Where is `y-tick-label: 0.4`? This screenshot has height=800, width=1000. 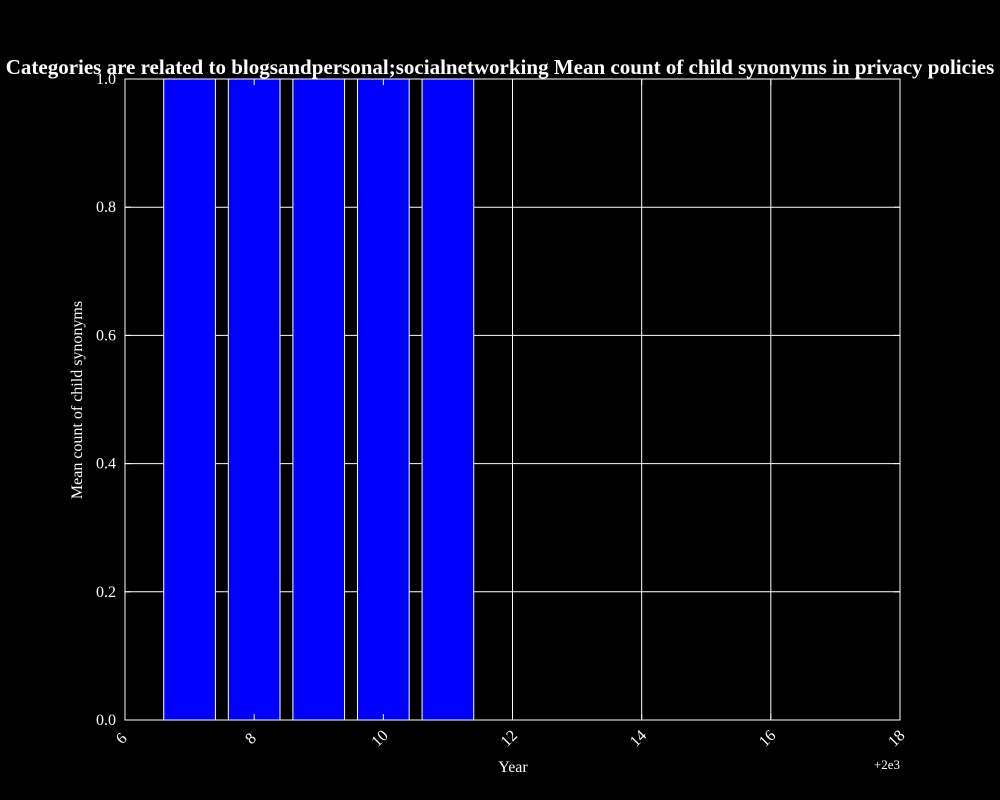 y-tick-label: 0.4 is located at coordinates (106, 464).